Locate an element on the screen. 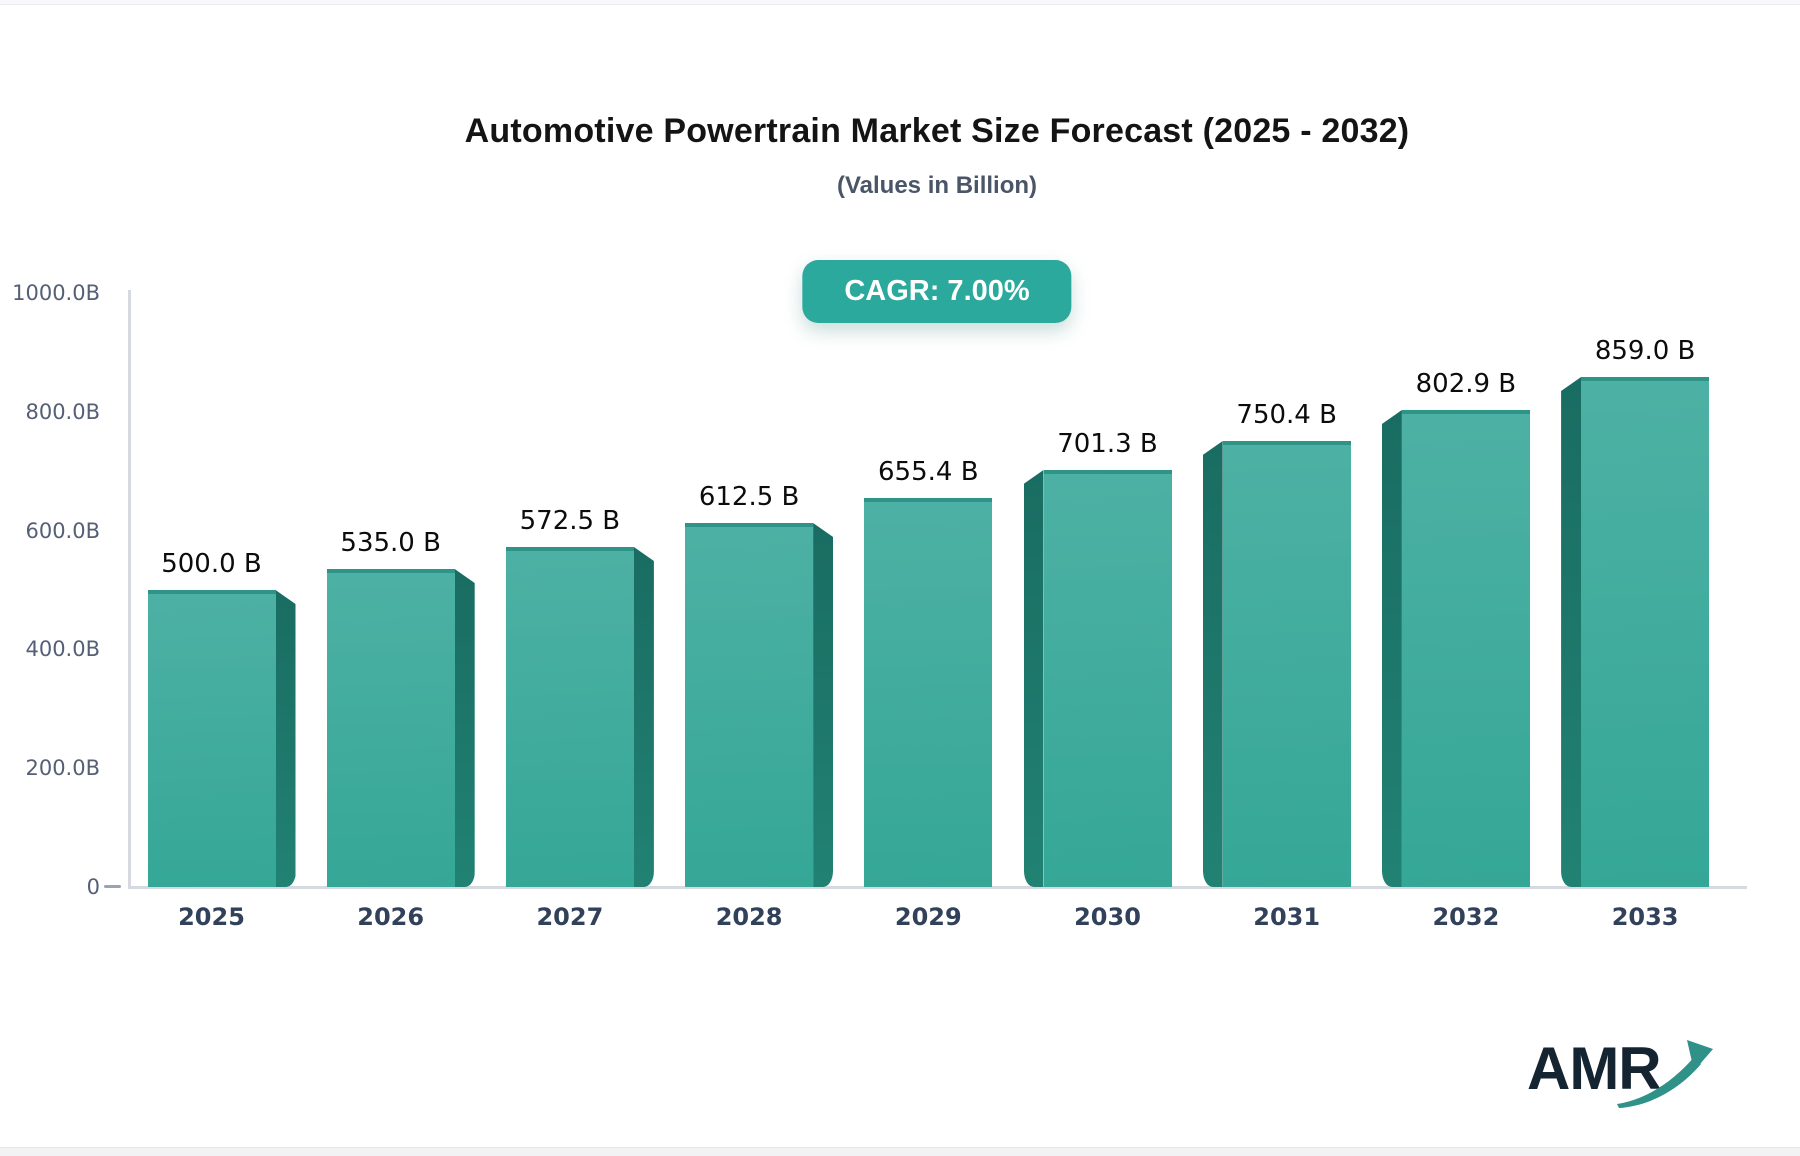 Image resolution: width=1800 pixels, height=1156 pixels. top-border-band is located at coordinates (900, 2).